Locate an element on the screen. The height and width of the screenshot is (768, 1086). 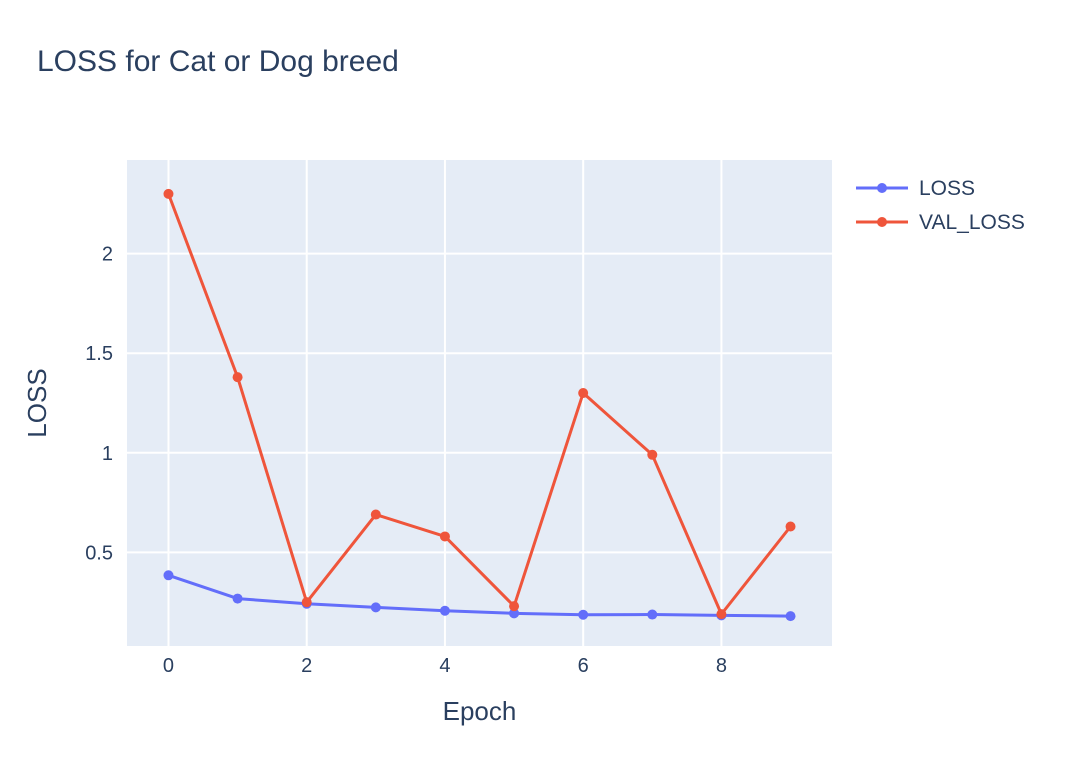
y-axis-title: LOSS is located at coordinates (37, 402).